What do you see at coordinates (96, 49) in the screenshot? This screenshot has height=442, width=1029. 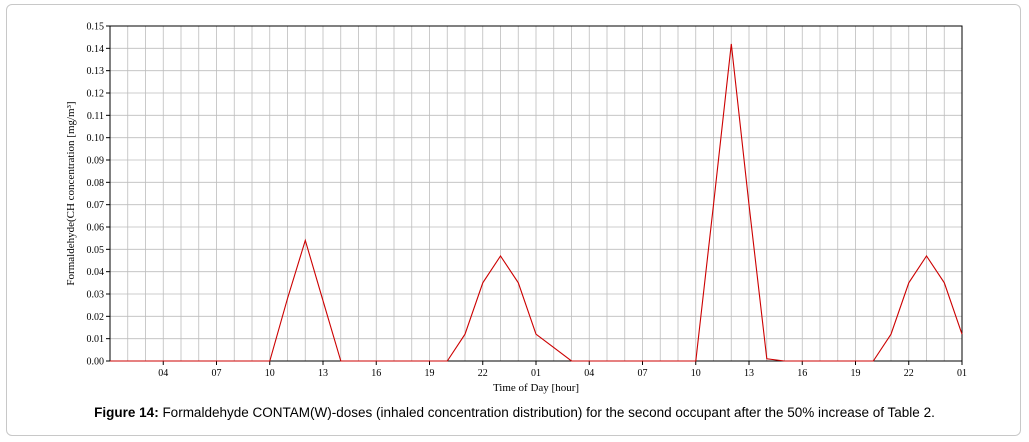 I see `y-tick-label: 0.14` at bounding box center [96, 49].